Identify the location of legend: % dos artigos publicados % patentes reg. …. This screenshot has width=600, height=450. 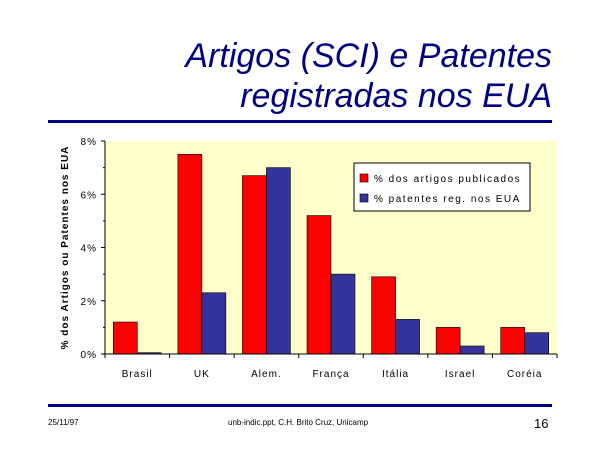
(442, 187).